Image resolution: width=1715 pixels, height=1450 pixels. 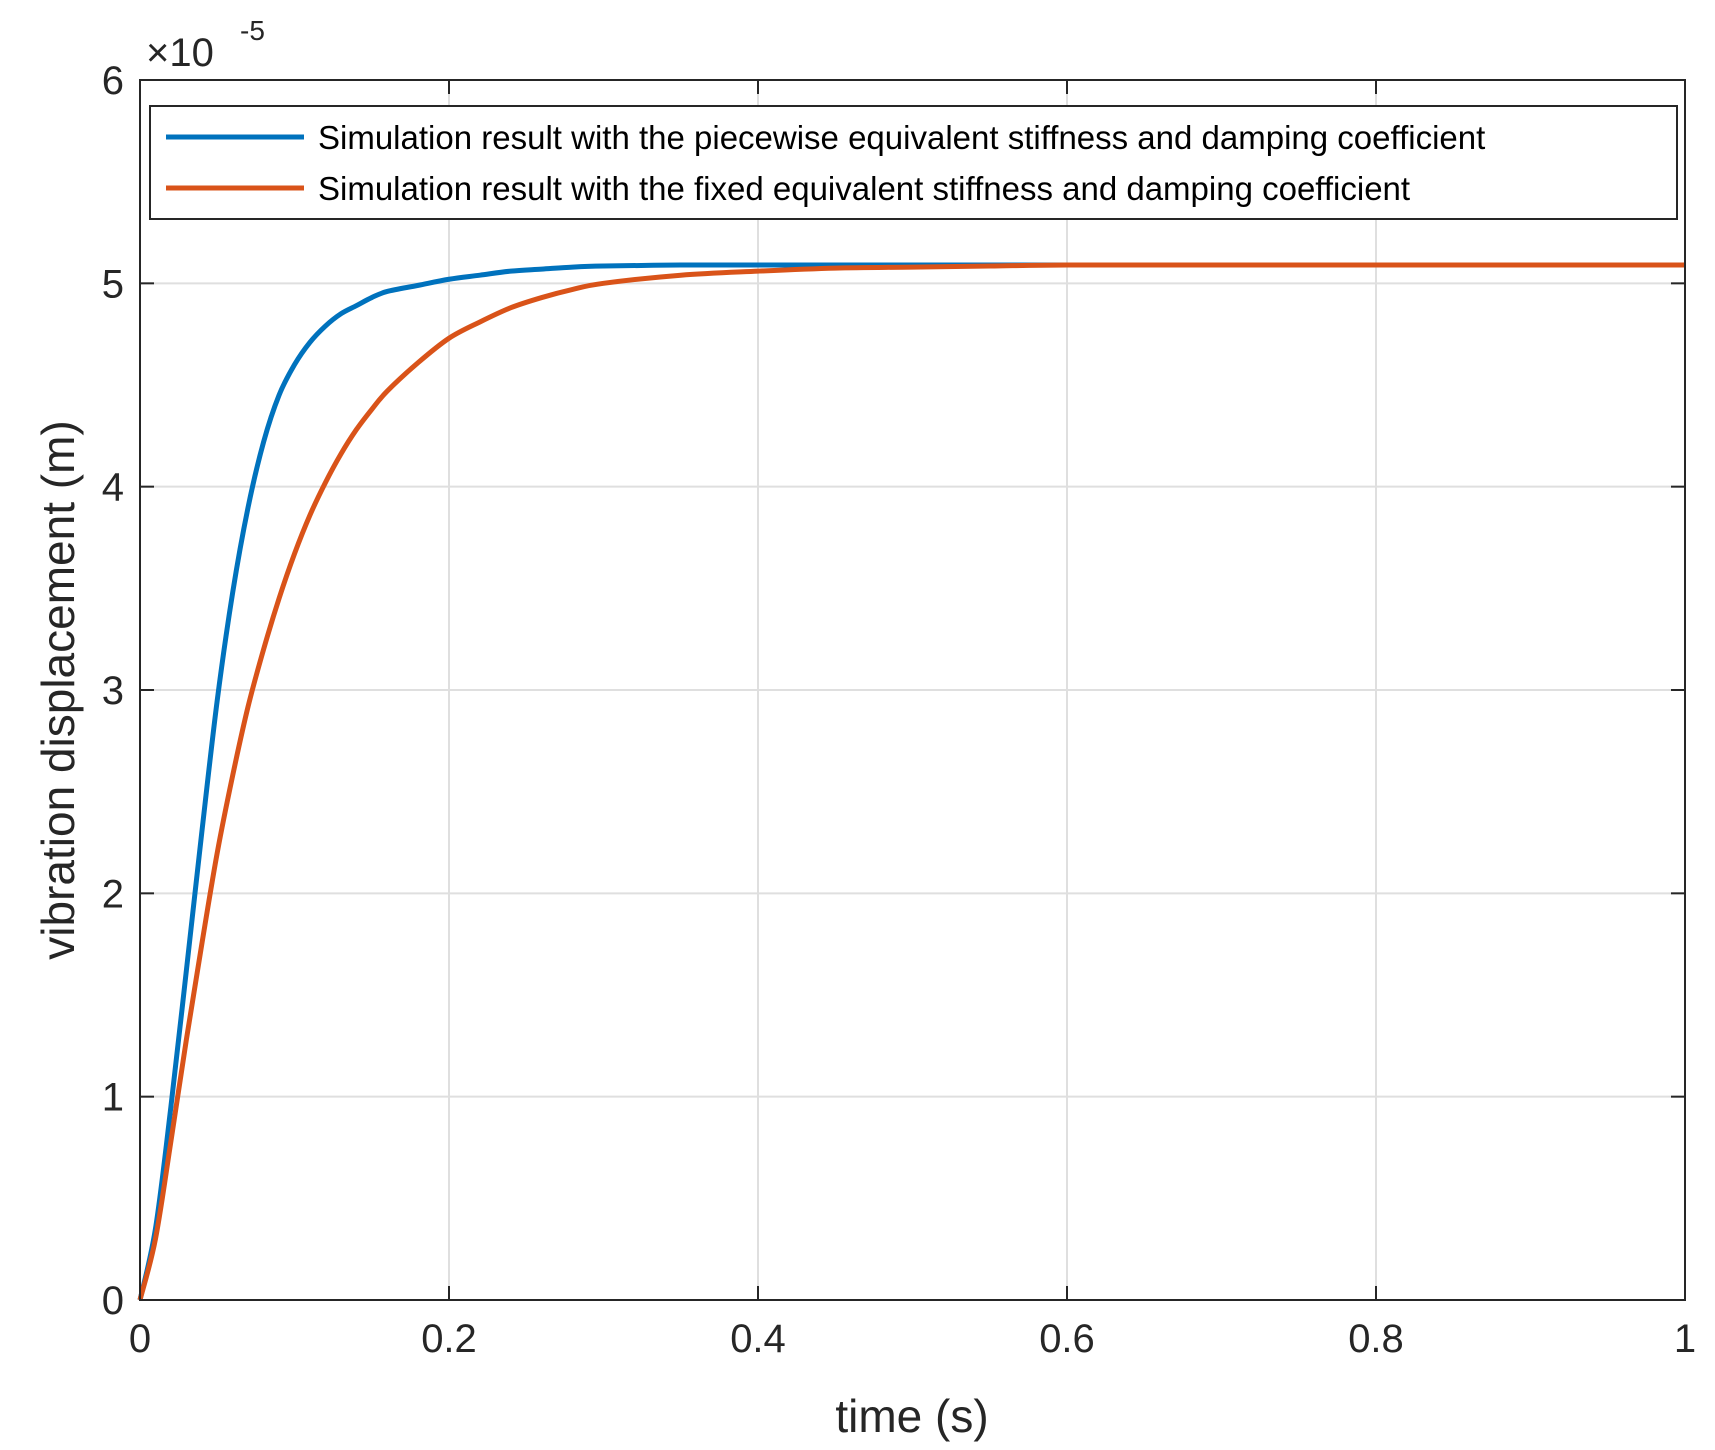 I want to click on legend-box, so click(x=913, y=162).